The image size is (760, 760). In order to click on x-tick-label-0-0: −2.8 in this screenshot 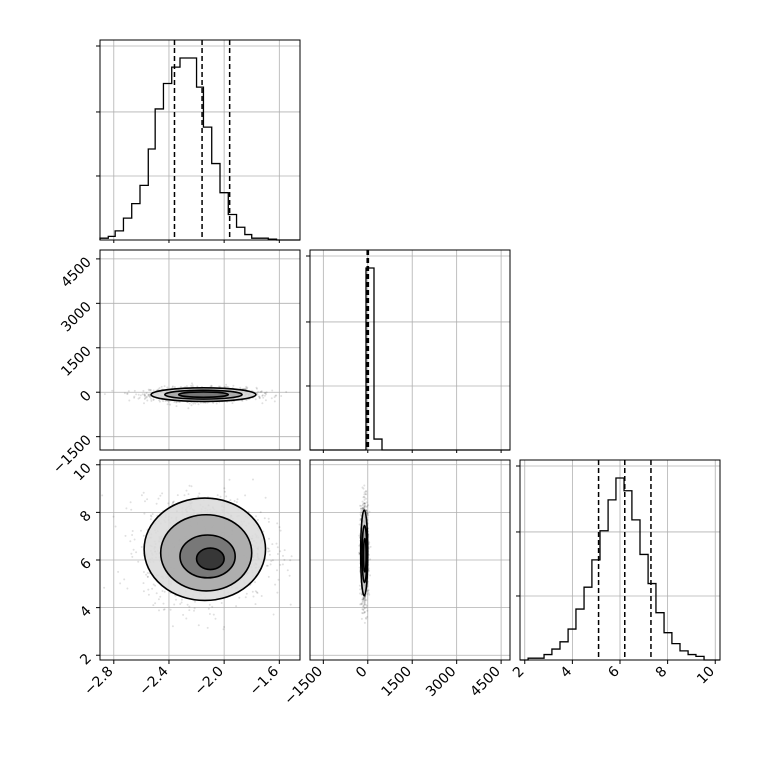, I will do `click(98, 681)`.